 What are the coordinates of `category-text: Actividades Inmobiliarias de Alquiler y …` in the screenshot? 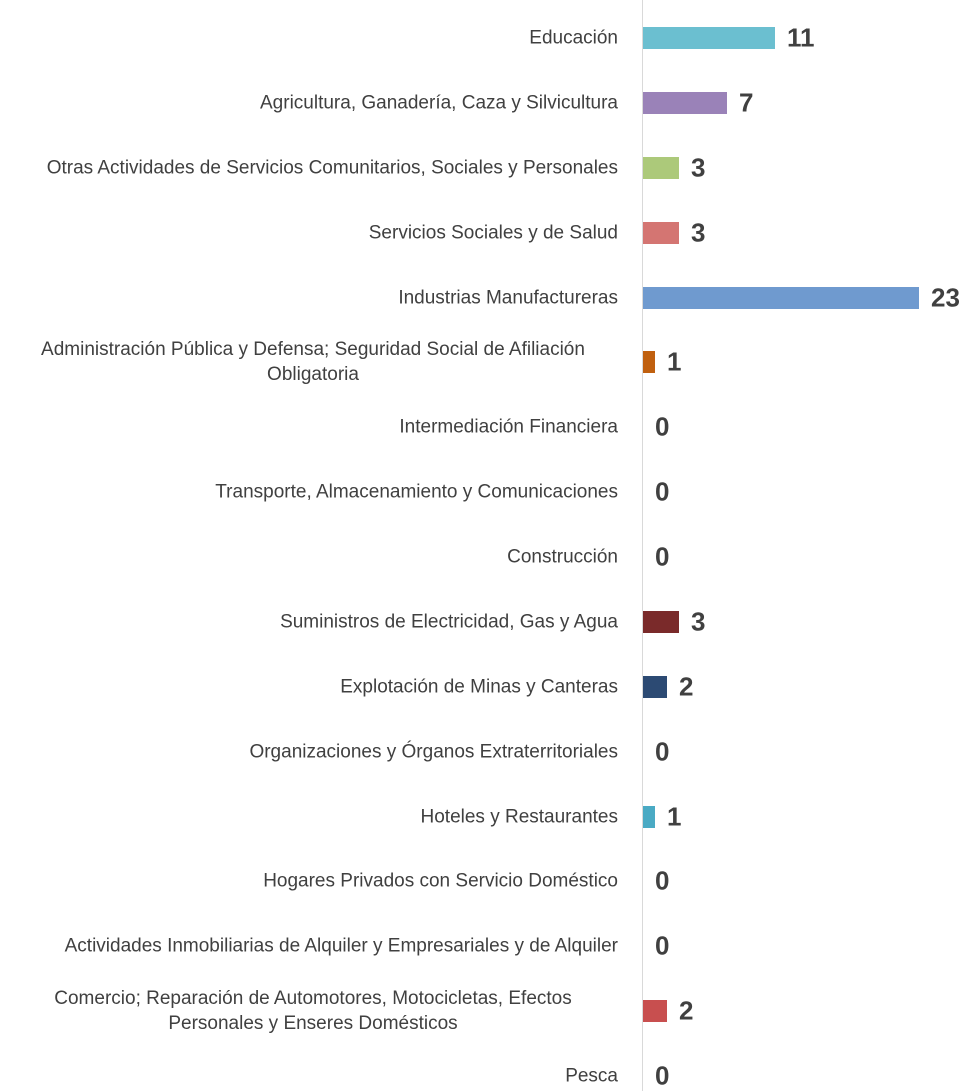 It's located at (341, 946).